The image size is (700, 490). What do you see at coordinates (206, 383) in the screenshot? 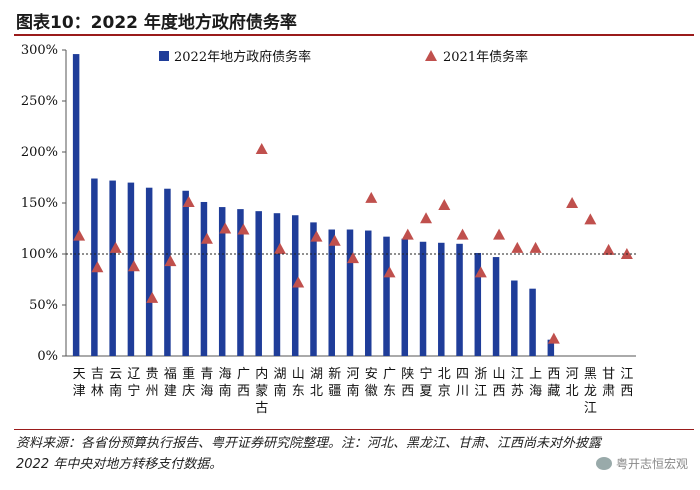
I see `x-tick-label: 青海` at bounding box center [206, 383].